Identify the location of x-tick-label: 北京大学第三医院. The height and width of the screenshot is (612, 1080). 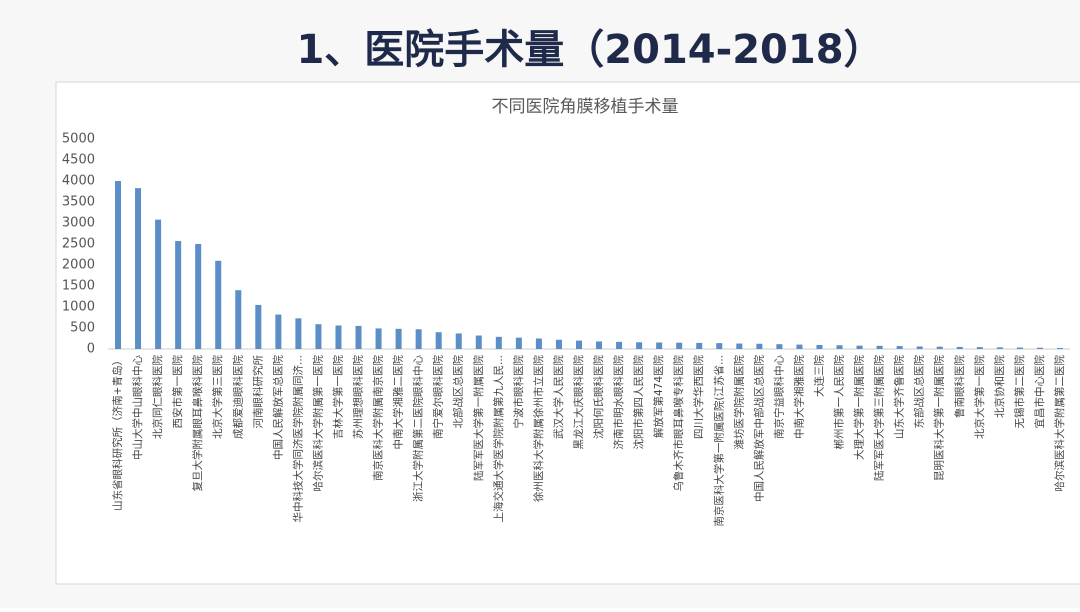
(217, 397).